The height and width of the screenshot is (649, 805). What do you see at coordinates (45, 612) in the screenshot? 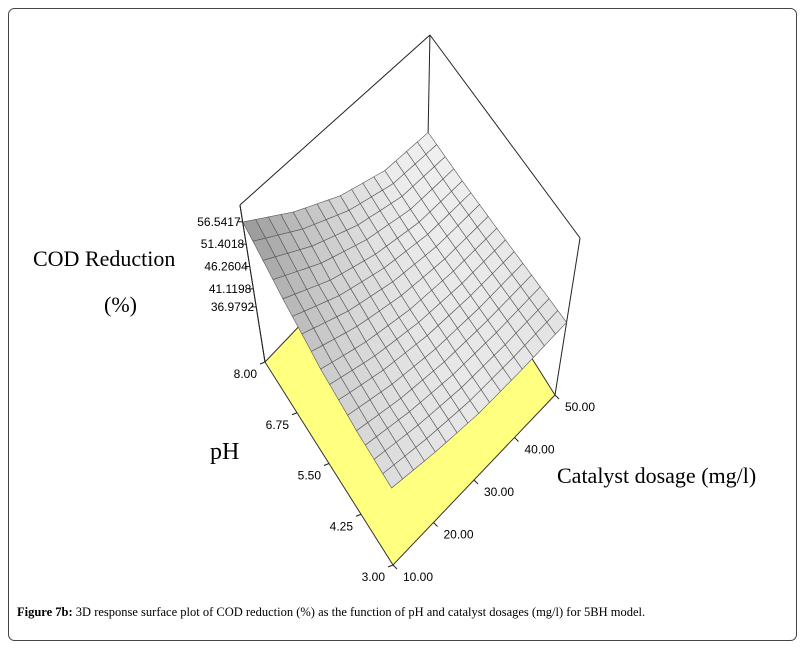
I see `caption-label: Figure 7b:` at bounding box center [45, 612].